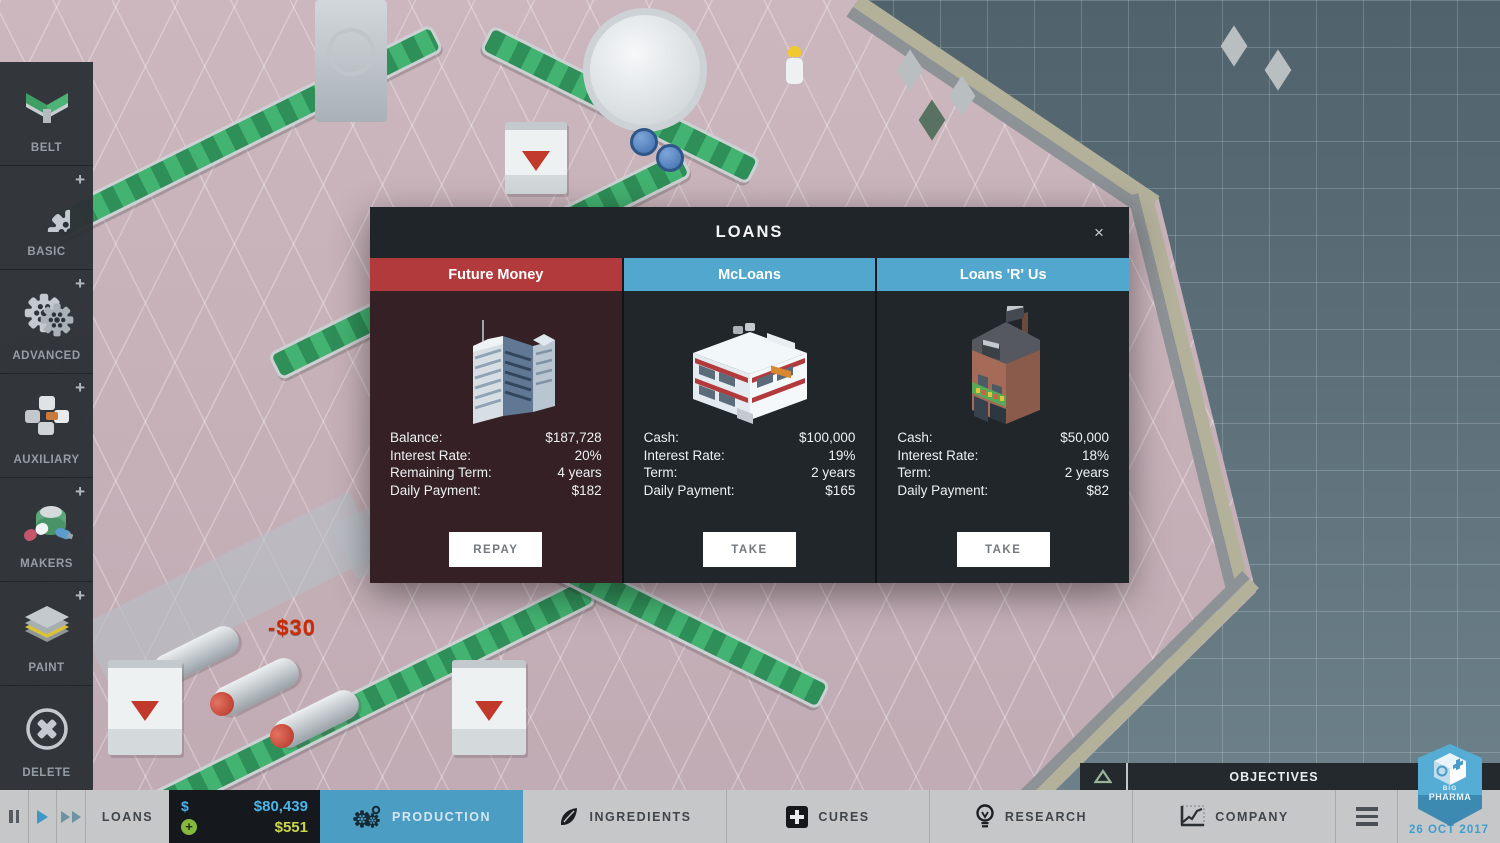  Describe the element at coordinates (624, 816) in the screenshot. I see `tab-ingredients: INGREDIENTS` at that location.